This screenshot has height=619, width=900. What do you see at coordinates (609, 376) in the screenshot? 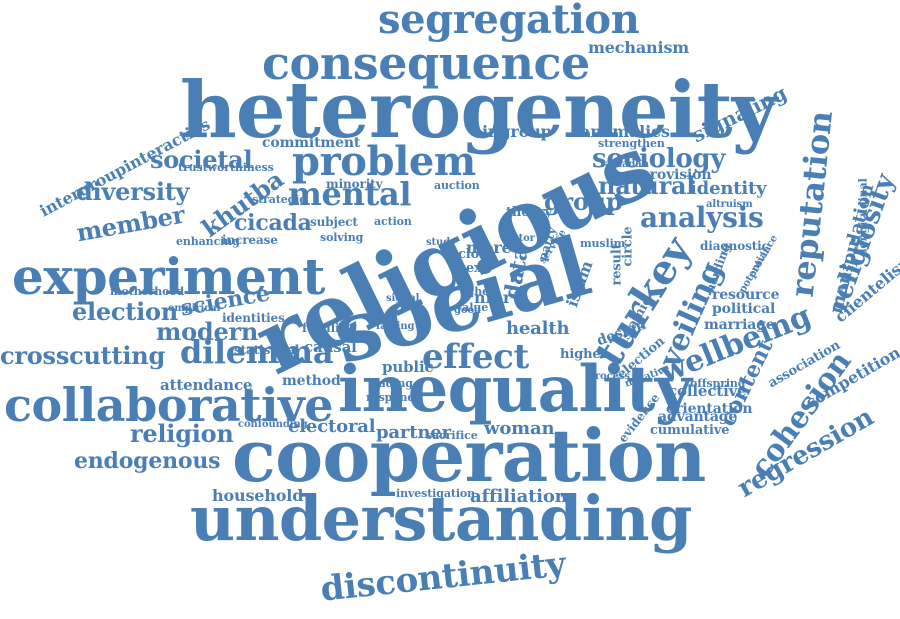
I see `word: process` at bounding box center [609, 376].